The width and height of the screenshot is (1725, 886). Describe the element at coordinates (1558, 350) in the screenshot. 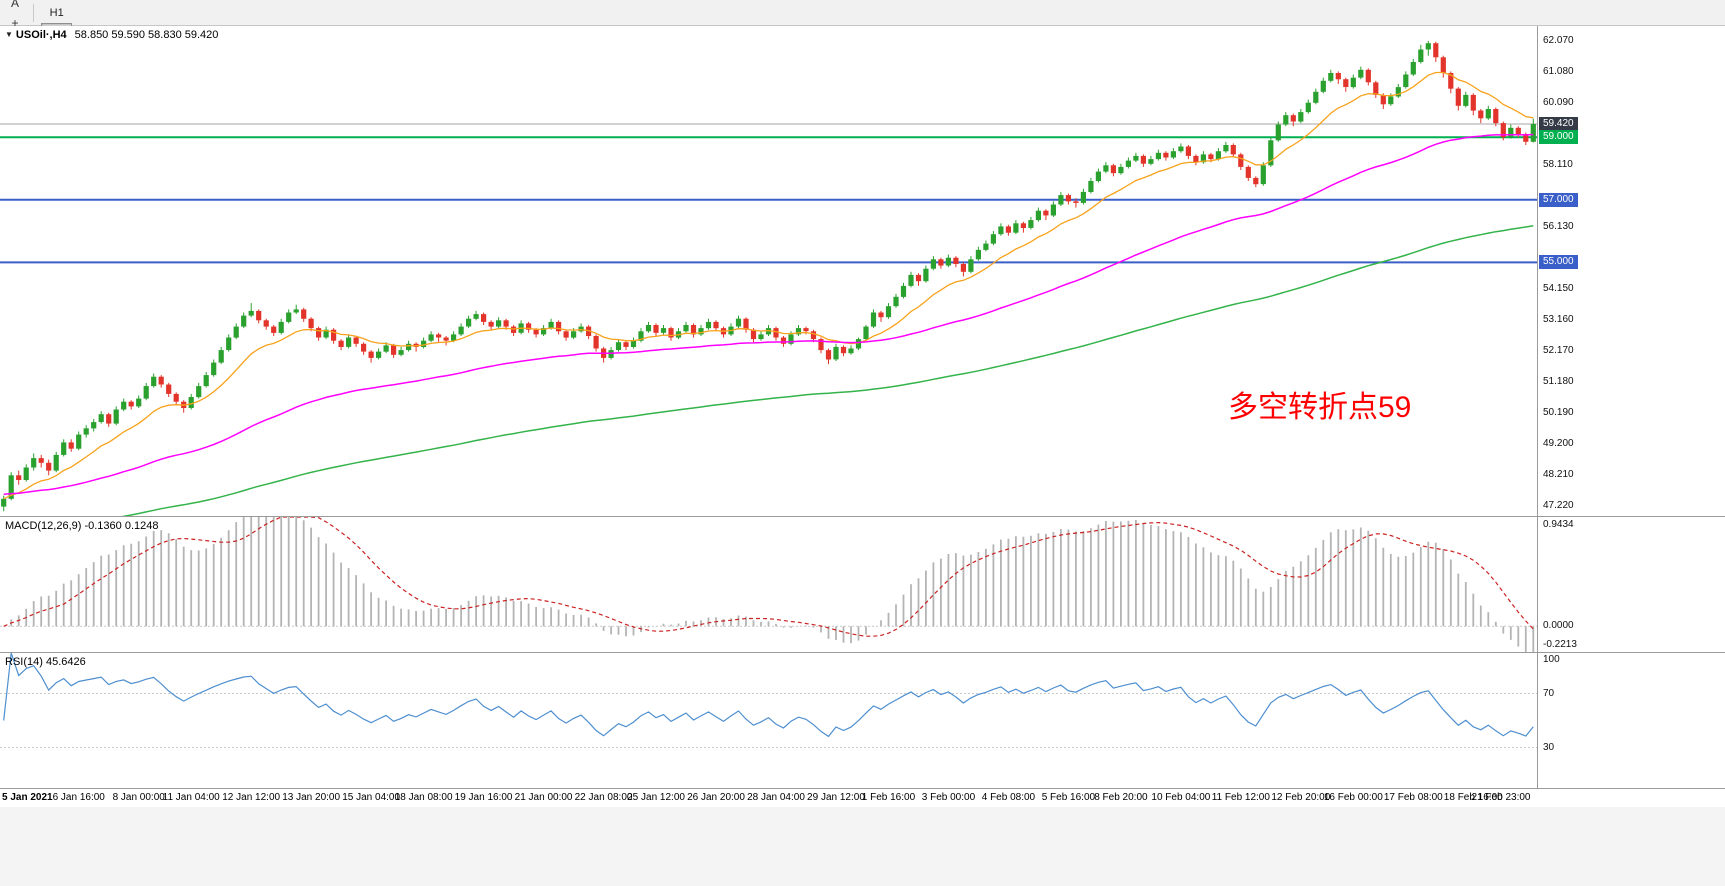

I see `price-tick: 52.170` at that location.